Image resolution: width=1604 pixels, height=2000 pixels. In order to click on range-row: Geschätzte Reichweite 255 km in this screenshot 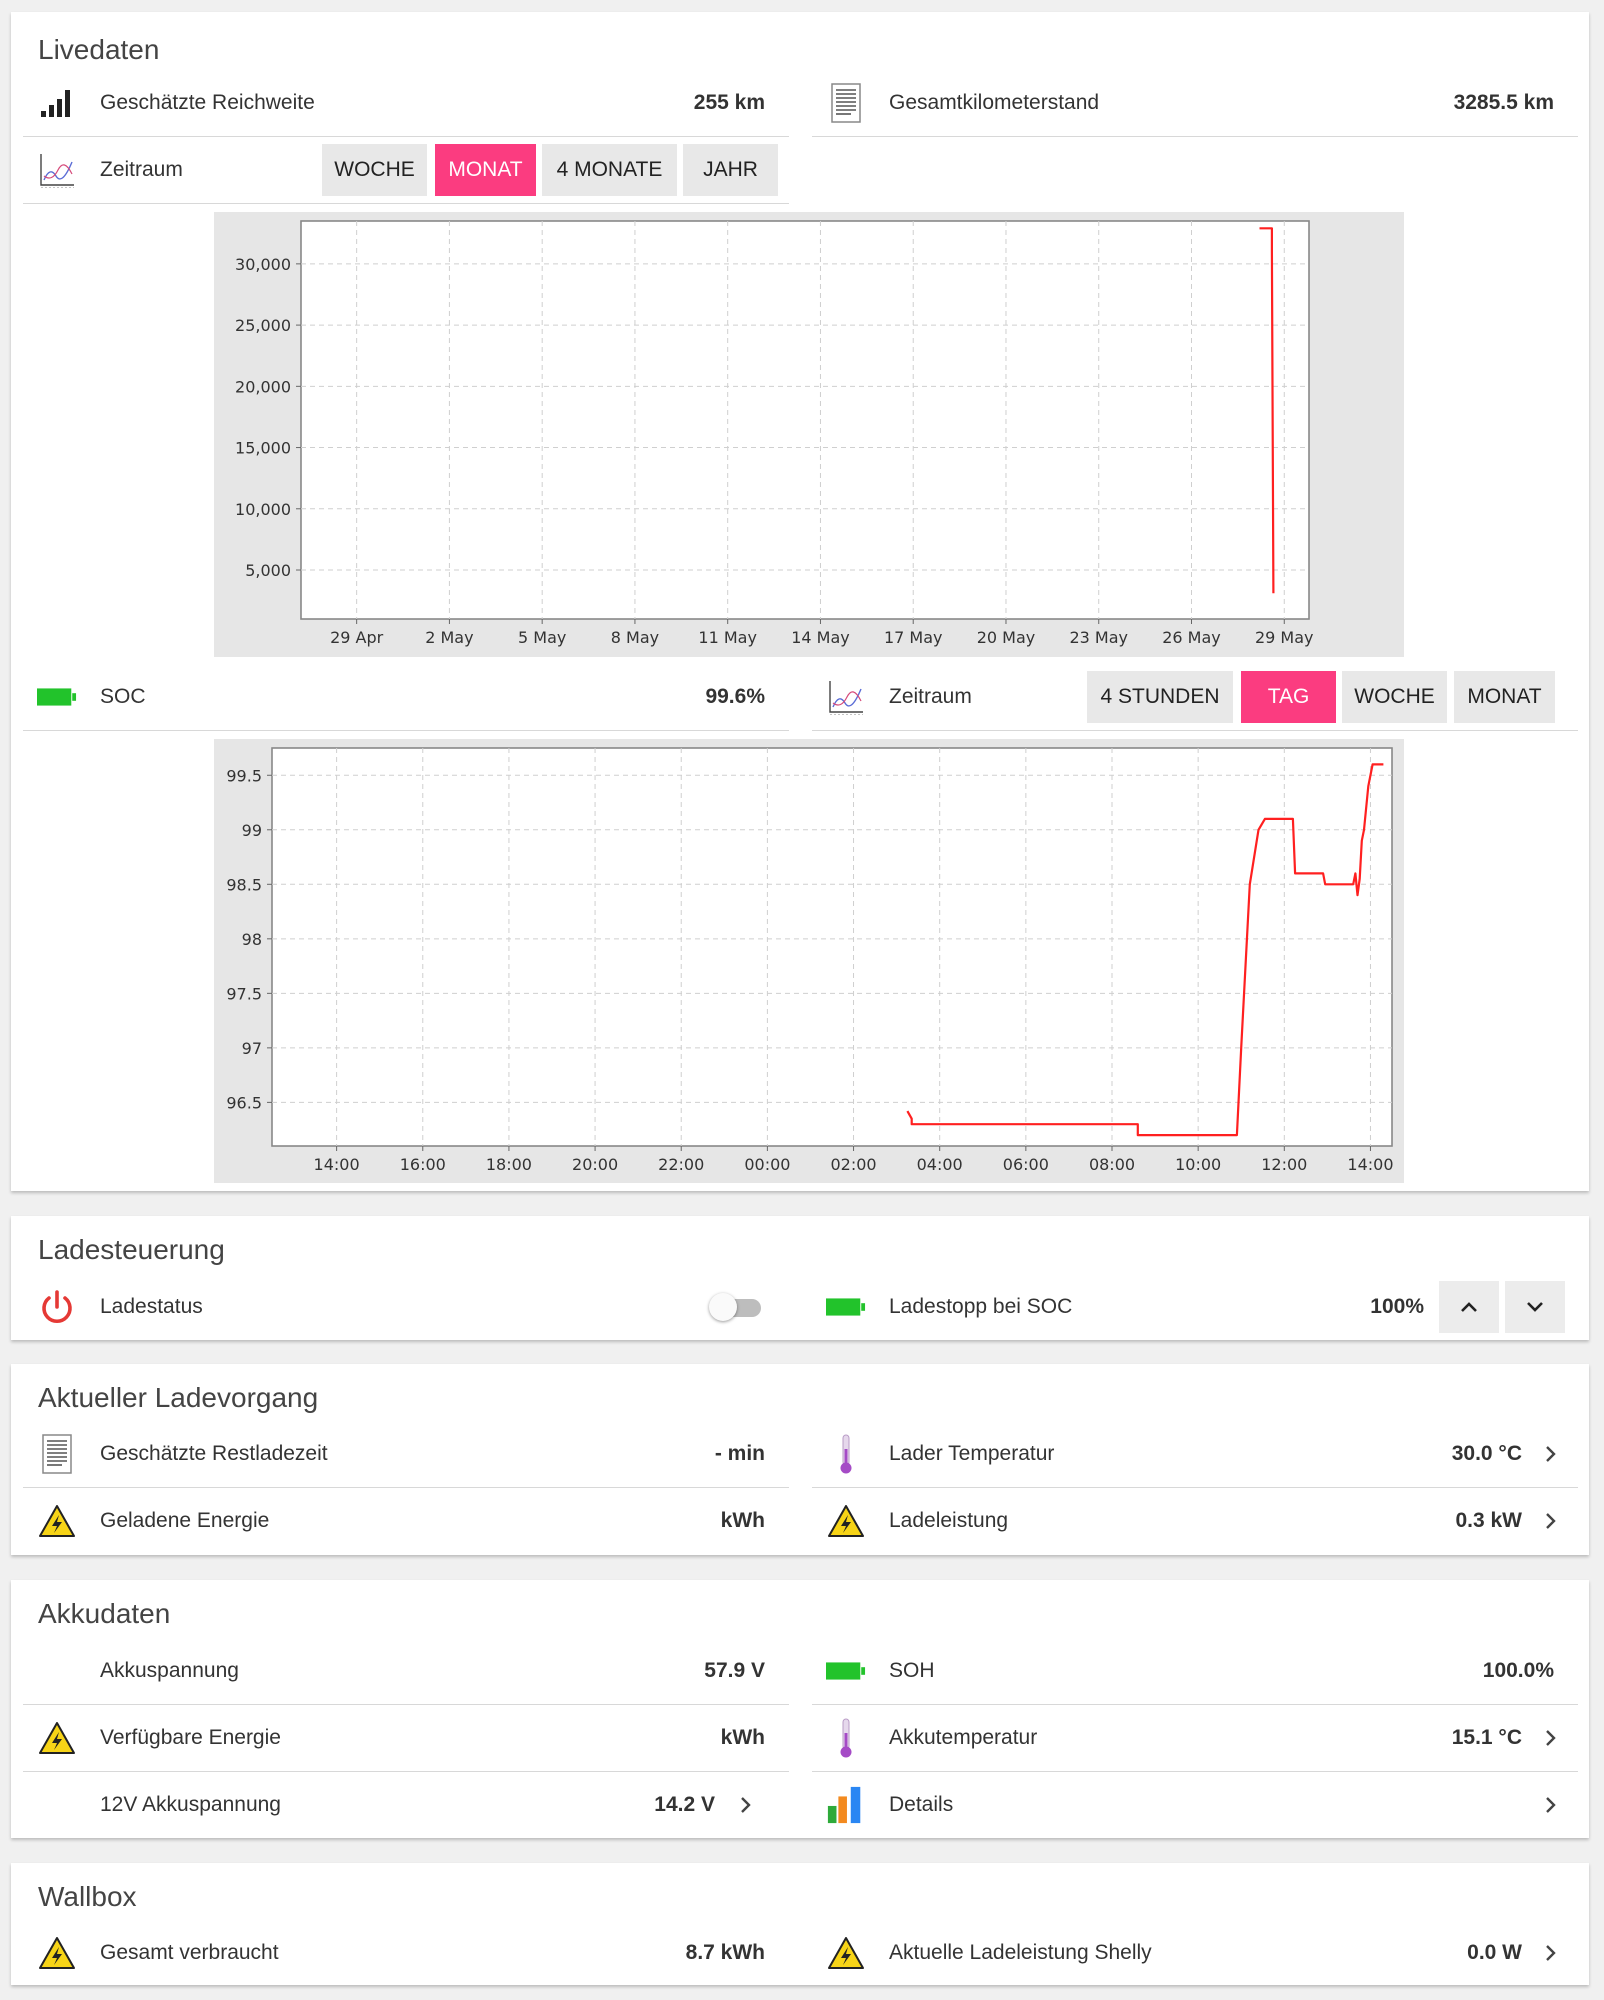, I will do `click(406, 103)`.